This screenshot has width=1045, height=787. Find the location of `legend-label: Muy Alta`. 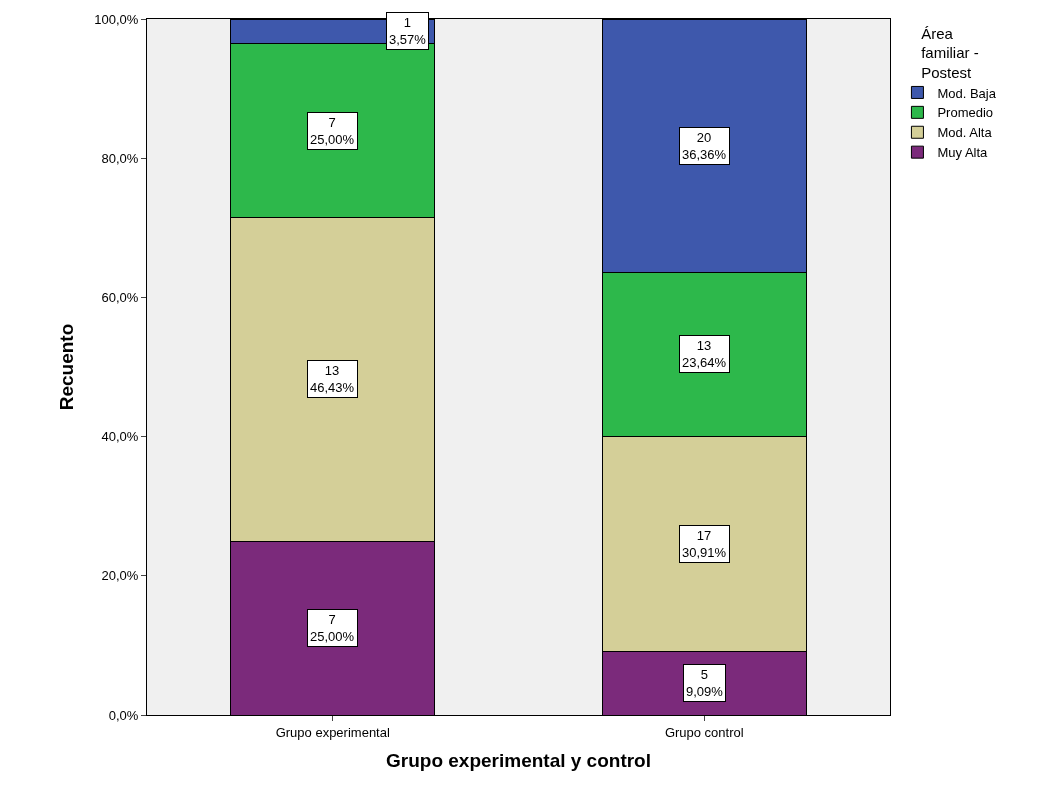

legend-label: Muy Alta is located at coordinates (963, 153).